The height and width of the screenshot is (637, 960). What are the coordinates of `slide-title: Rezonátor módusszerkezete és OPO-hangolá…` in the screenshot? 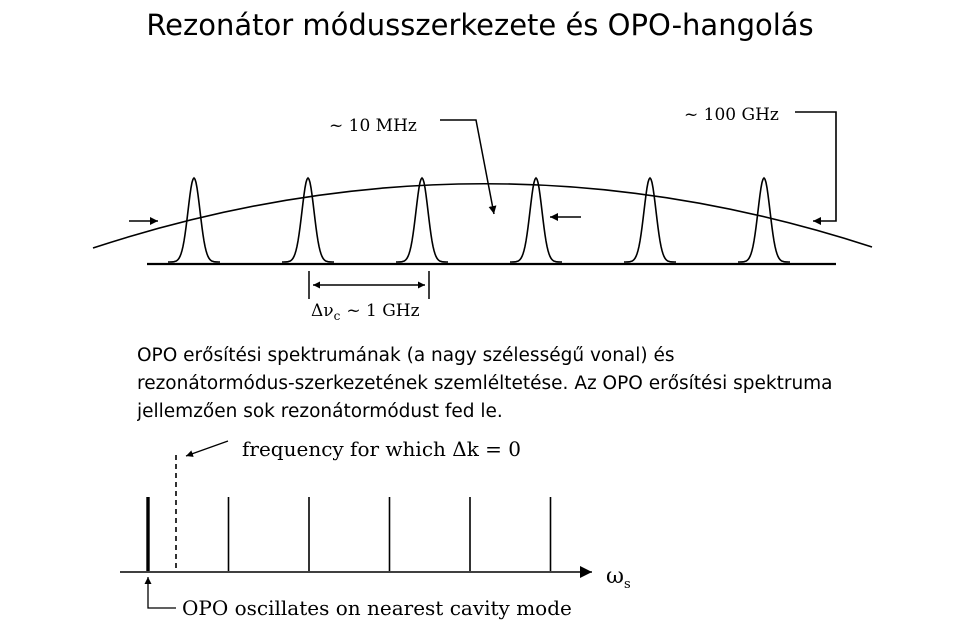 It's located at (480, 25).